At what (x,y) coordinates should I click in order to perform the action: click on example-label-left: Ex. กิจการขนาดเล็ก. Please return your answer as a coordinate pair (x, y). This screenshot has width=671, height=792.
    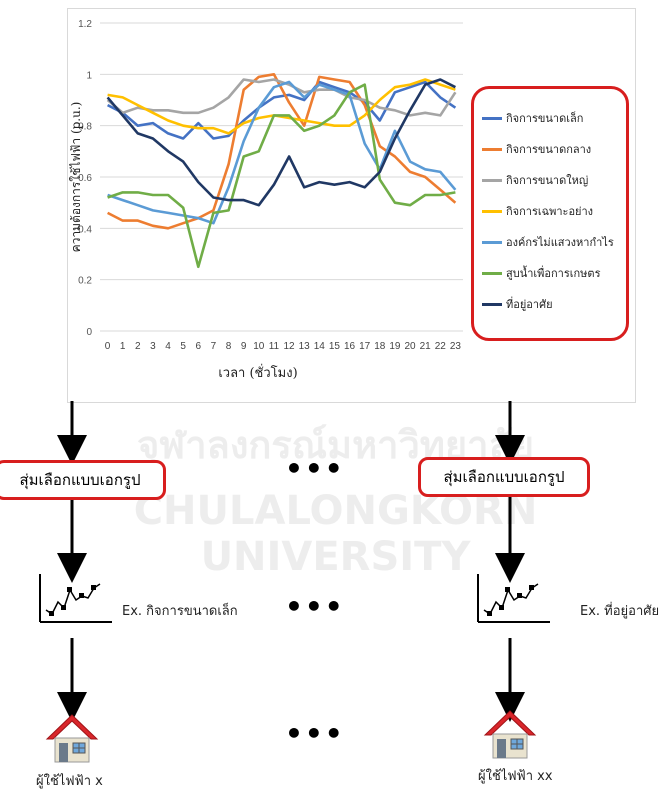
    Looking at the image, I should click on (180, 611).